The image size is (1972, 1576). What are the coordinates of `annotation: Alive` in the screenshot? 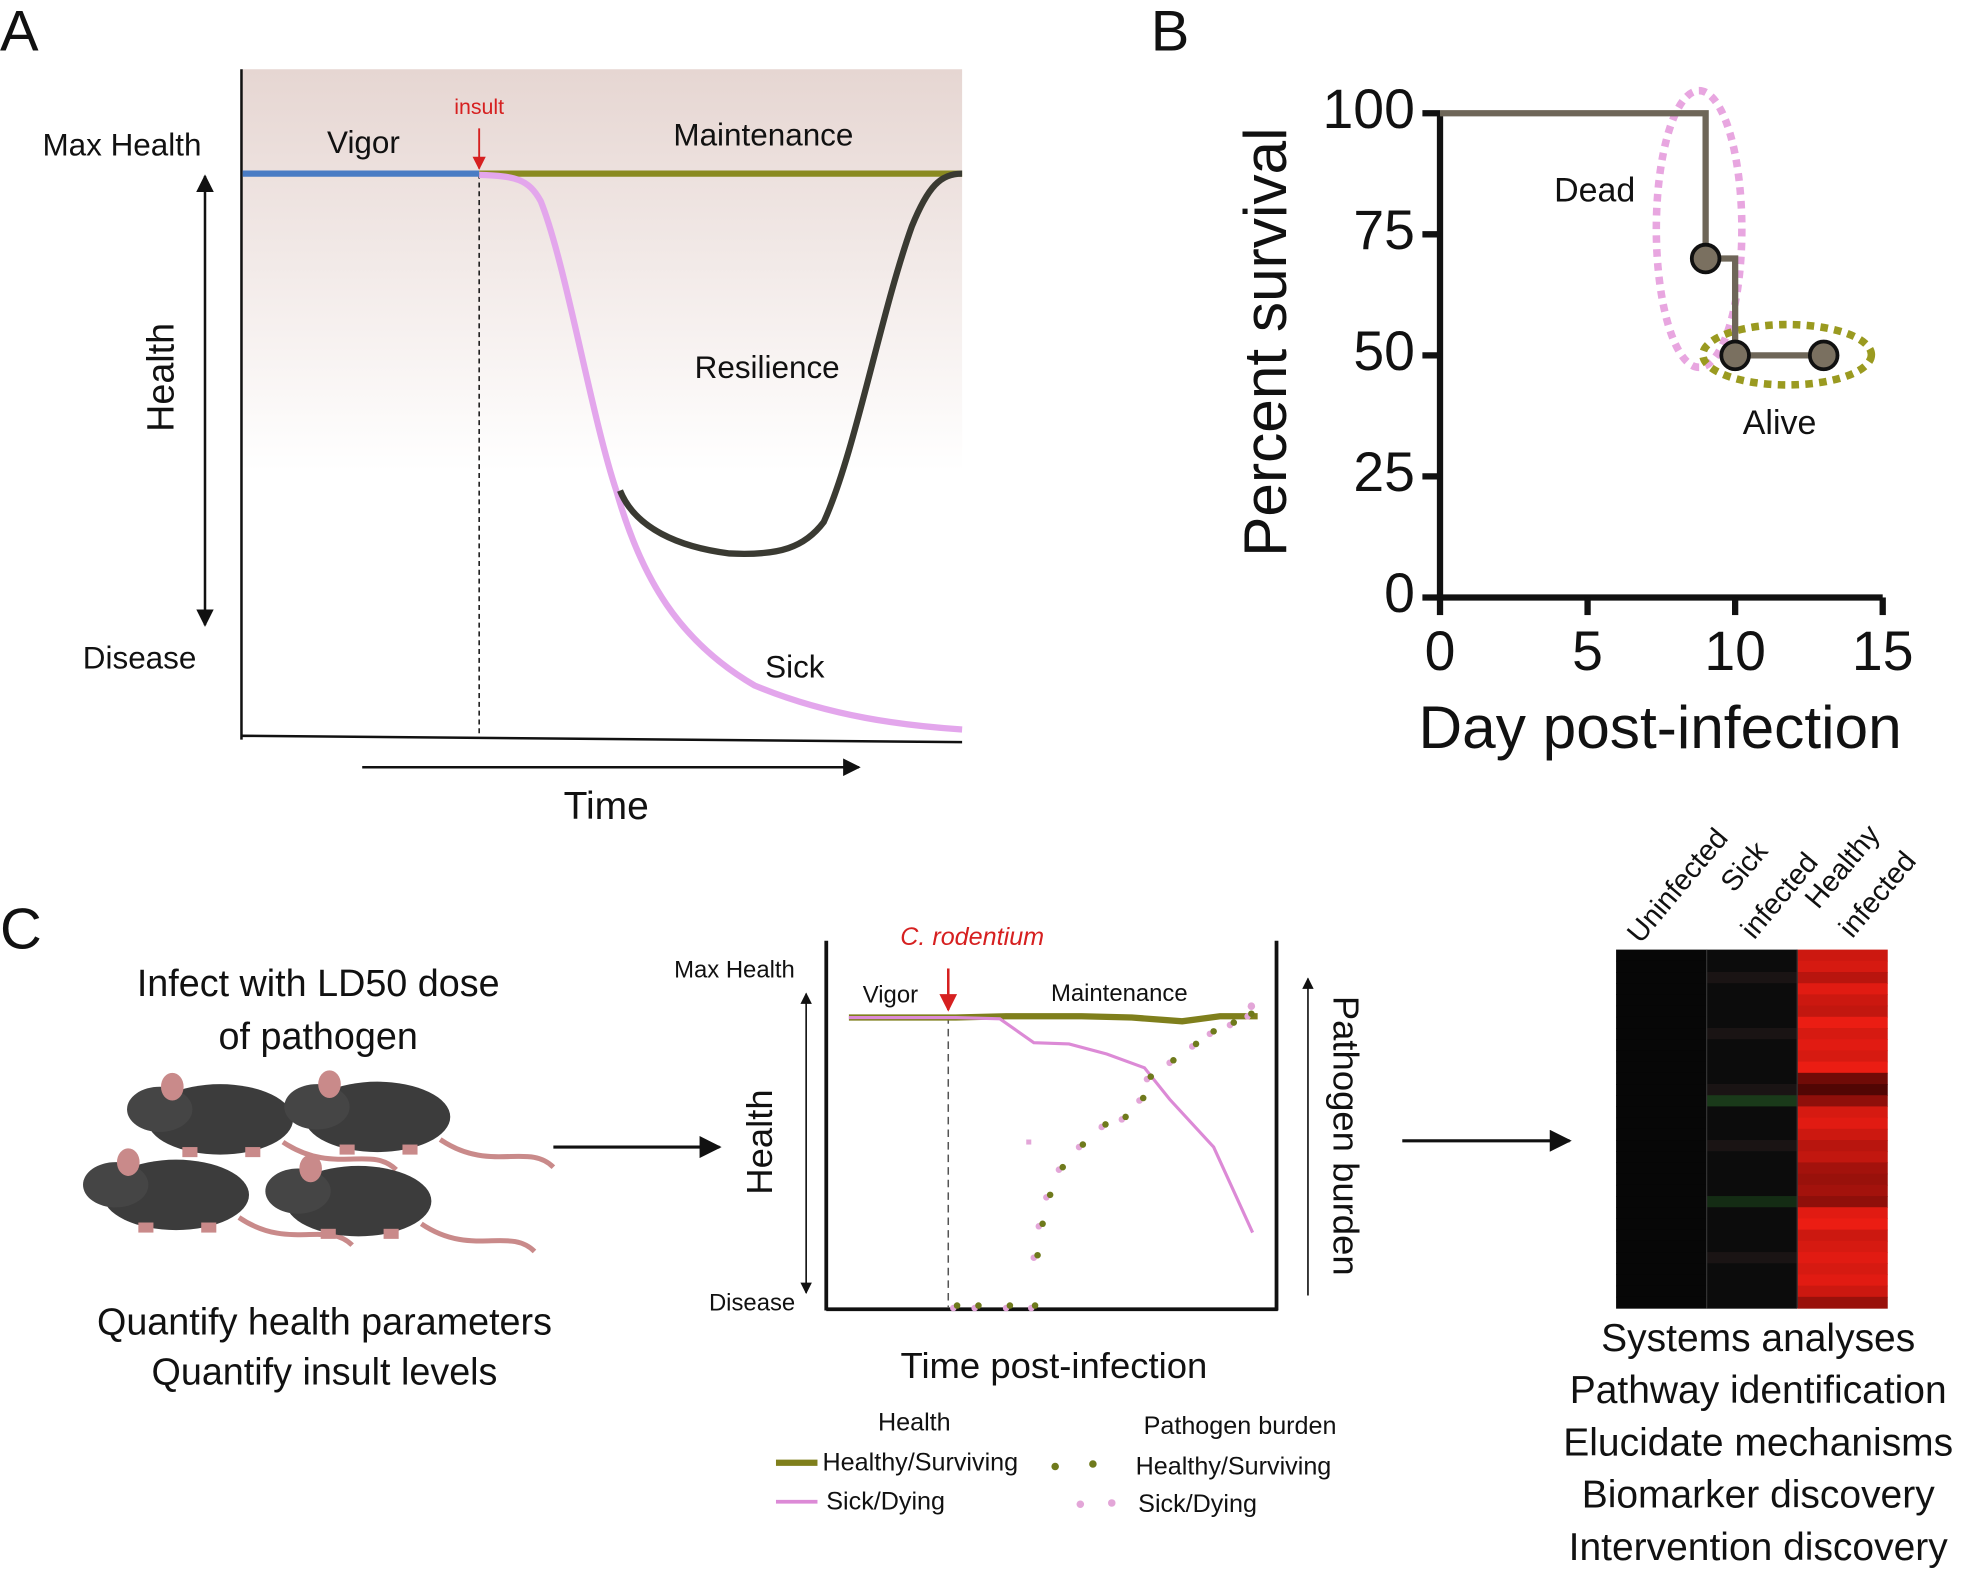 It's located at (1780, 423).